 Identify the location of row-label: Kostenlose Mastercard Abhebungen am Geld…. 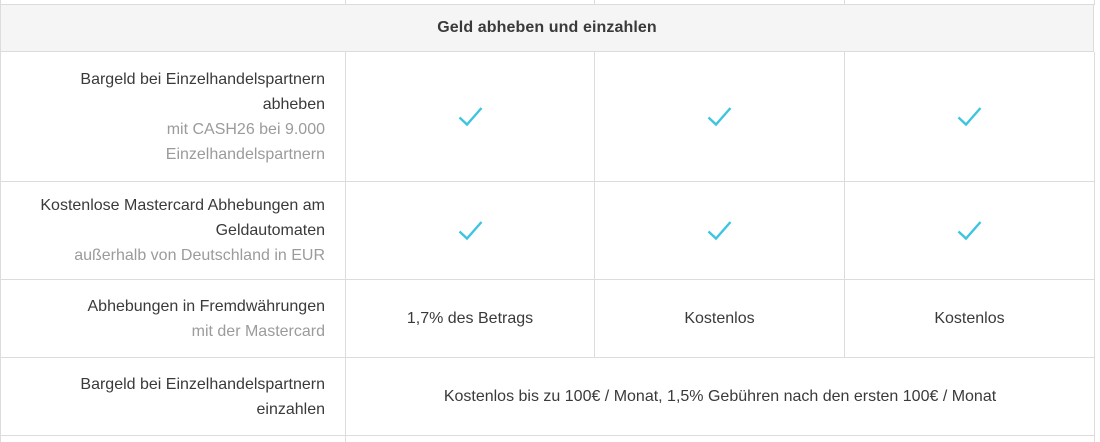
(182, 218).